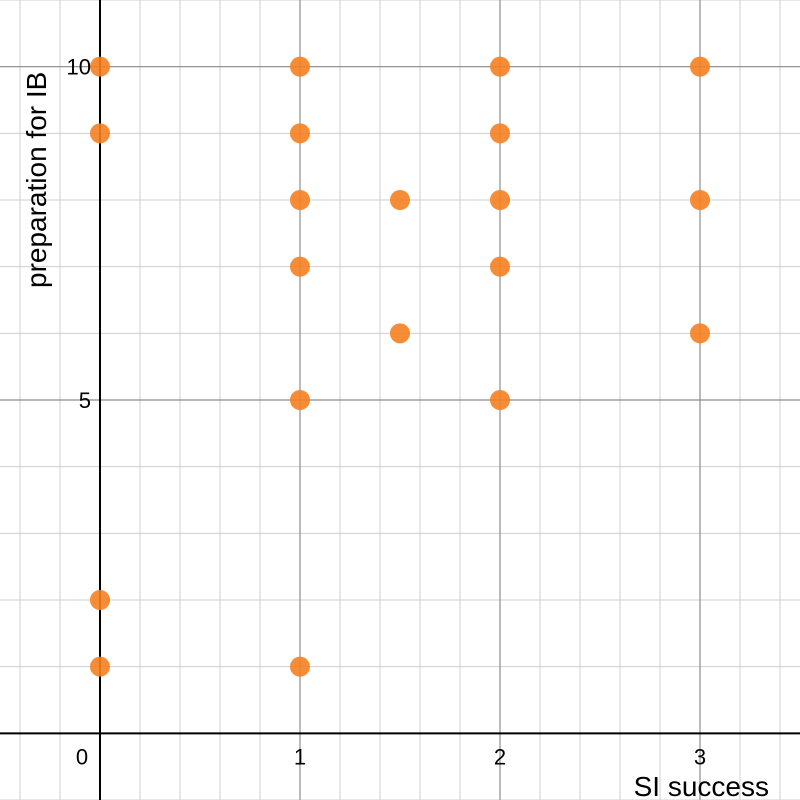 The image size is (800, 800). I want to click on y-tick-label: 10, so click(79, 67).